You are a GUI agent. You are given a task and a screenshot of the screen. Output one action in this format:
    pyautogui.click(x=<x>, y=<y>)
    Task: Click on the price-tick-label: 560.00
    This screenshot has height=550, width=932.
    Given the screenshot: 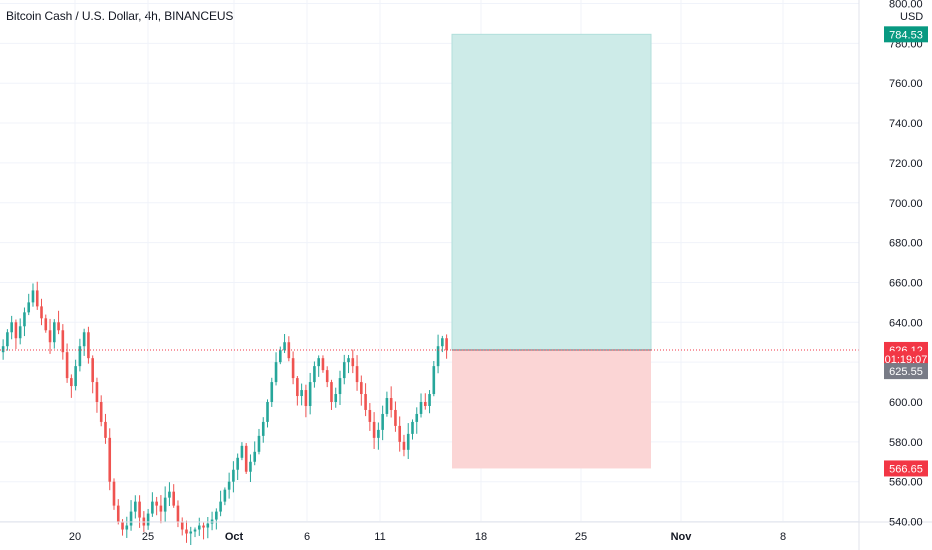 What is the action you would take?
    pyautogui.click(x=906, y=483)
    